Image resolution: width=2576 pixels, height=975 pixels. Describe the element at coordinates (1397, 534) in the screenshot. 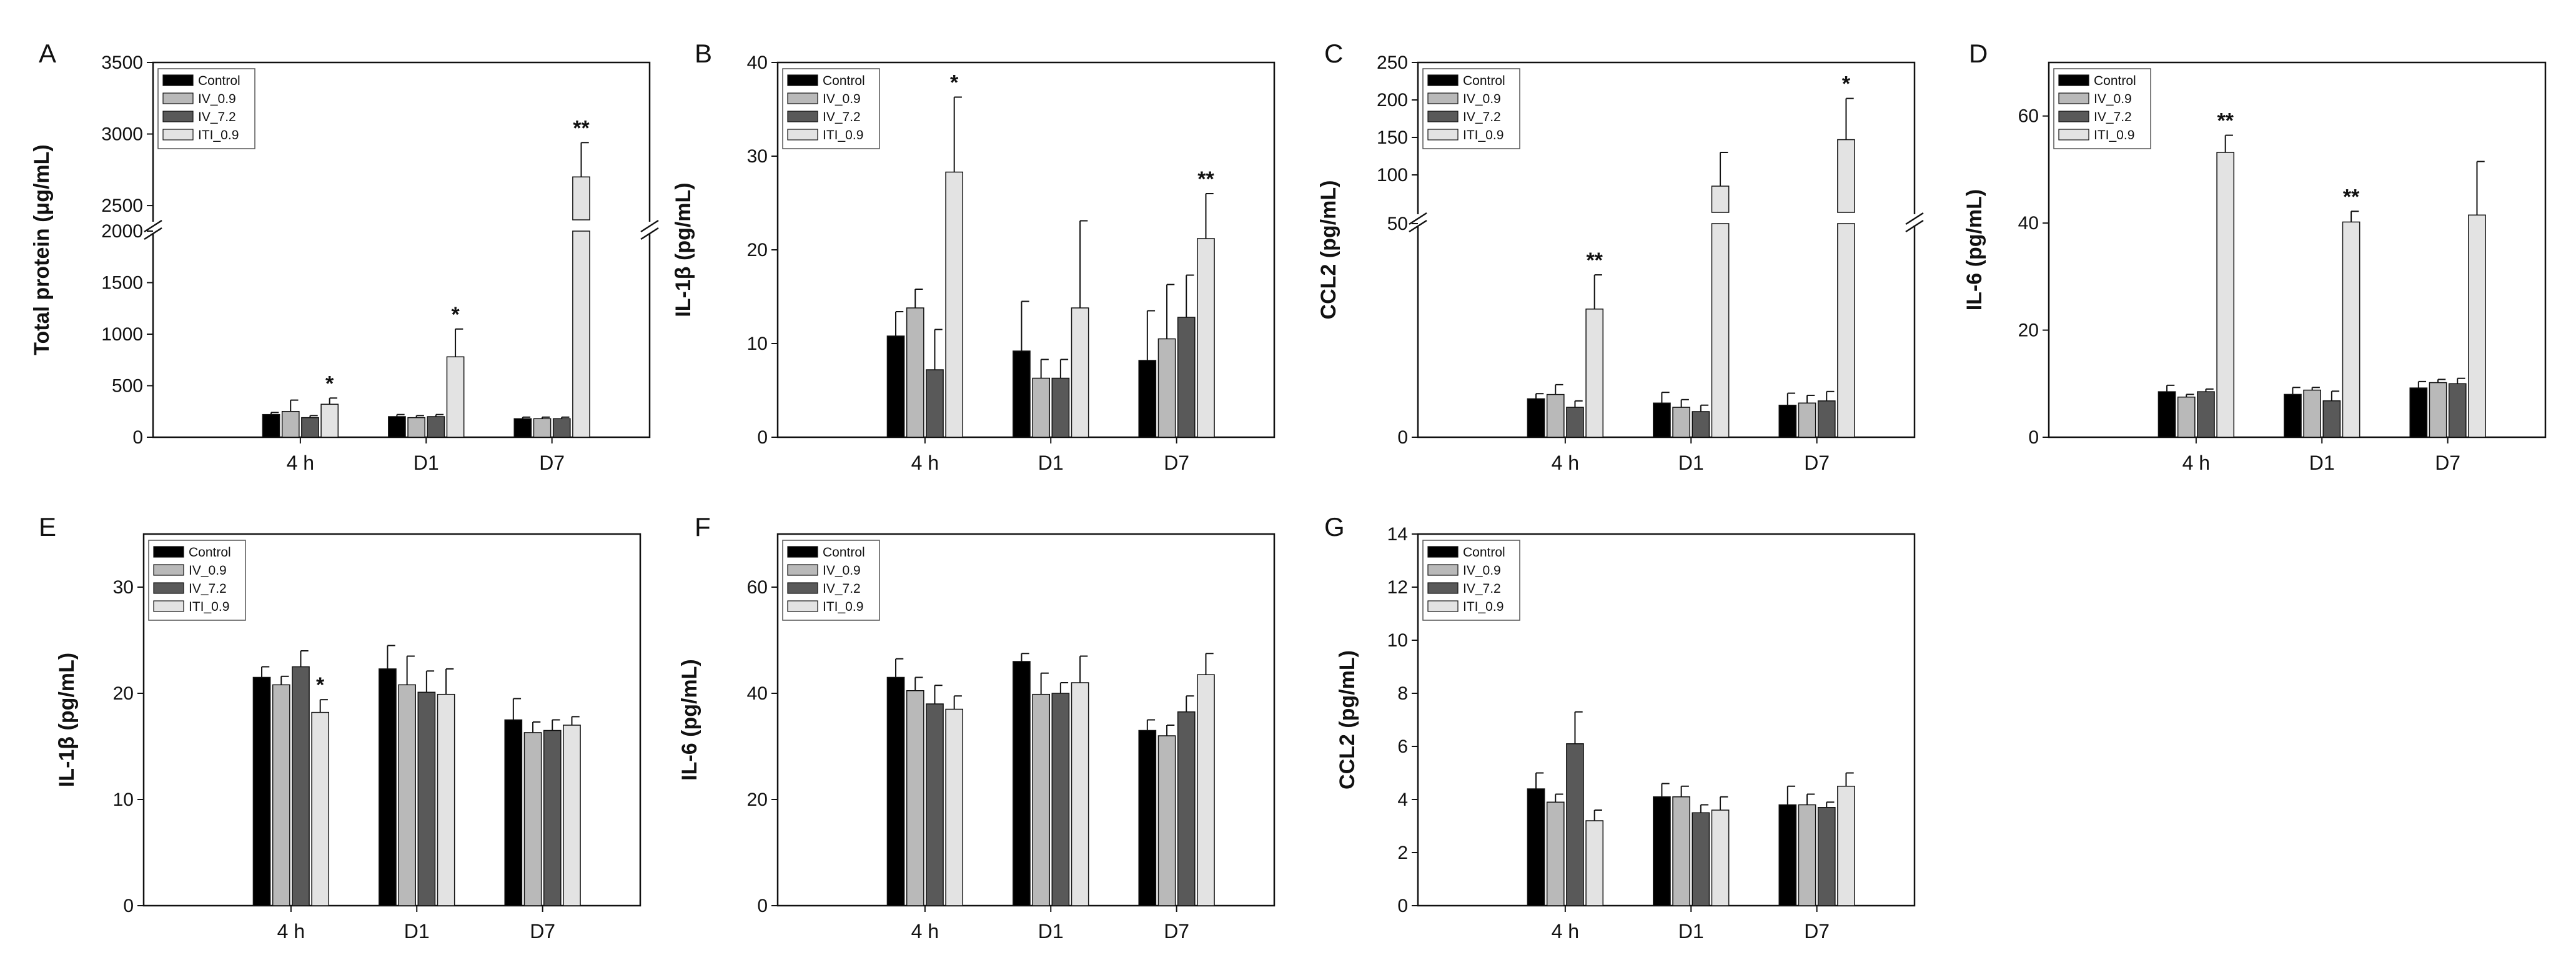

I see `y-tick-label: 14` at that location.